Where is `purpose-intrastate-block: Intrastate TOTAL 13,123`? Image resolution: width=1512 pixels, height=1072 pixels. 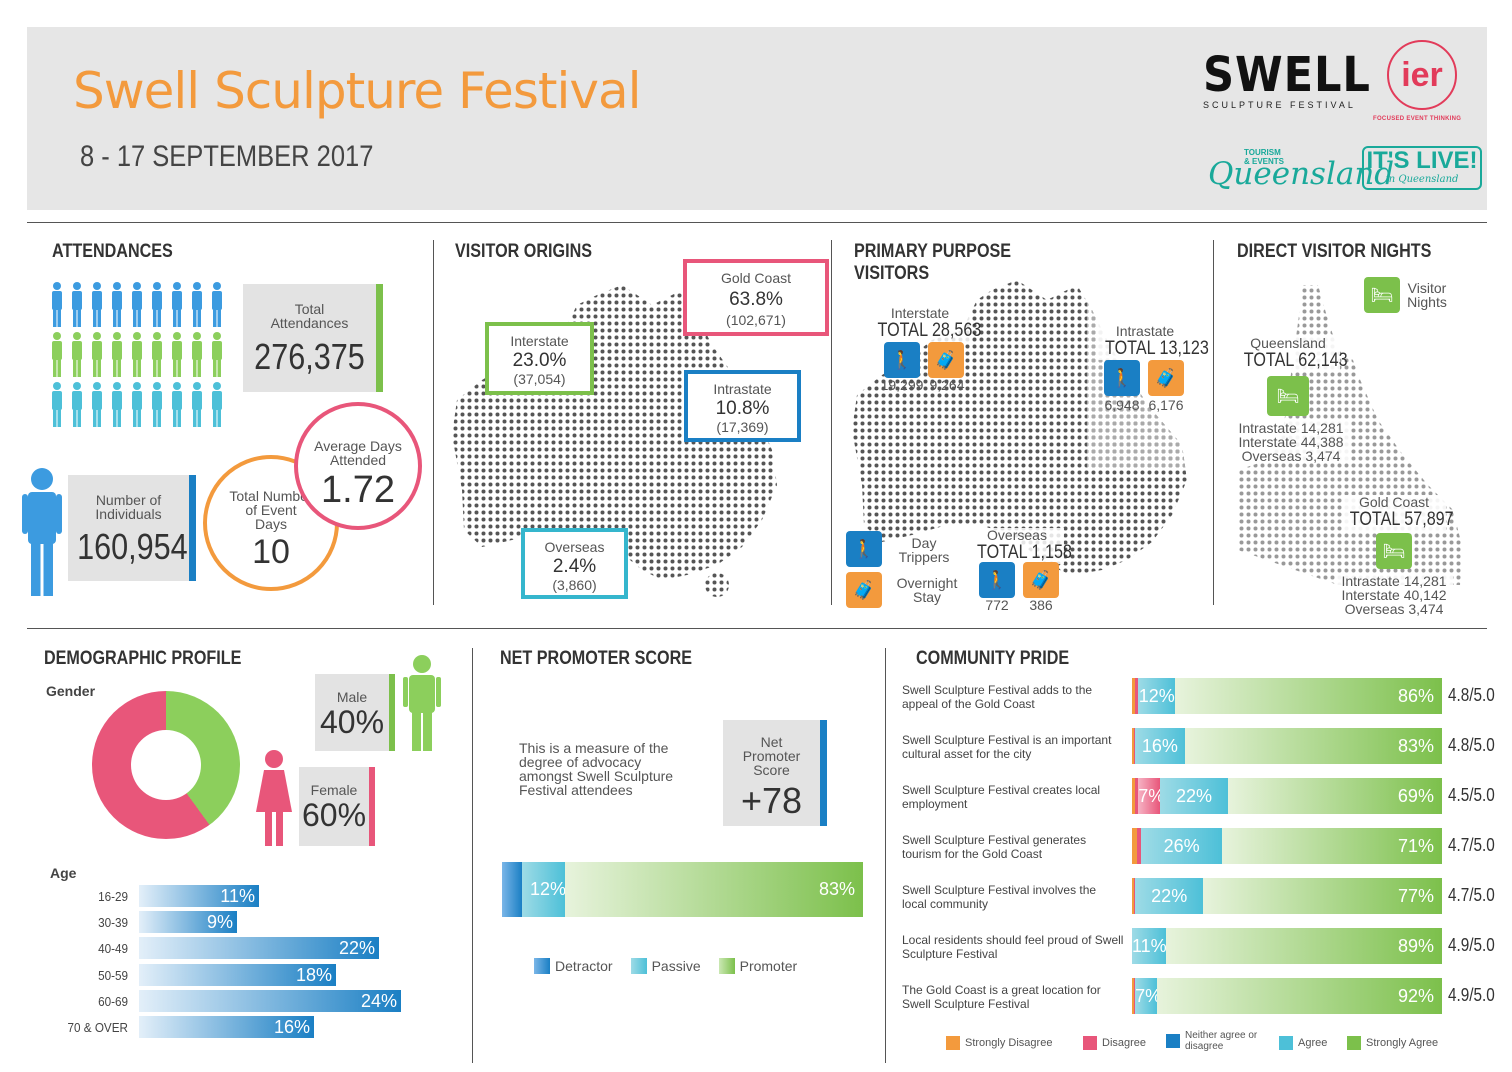 purpose-intrastate-block: Intrastate TOTAL 13,123 is located at coordinates (1153, 342).